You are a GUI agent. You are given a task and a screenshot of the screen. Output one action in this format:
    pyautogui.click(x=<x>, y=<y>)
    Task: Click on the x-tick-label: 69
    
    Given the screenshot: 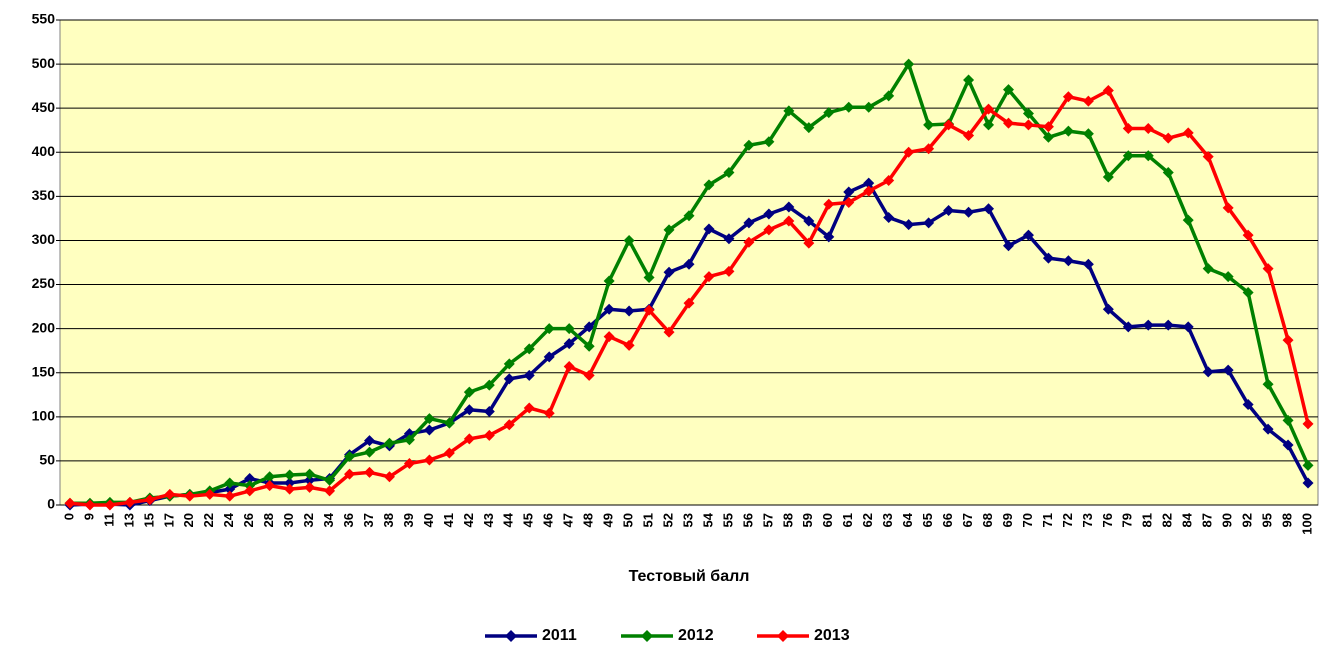 What is the action you would take?
    pyautogui.click(x=1007, y=520)
    